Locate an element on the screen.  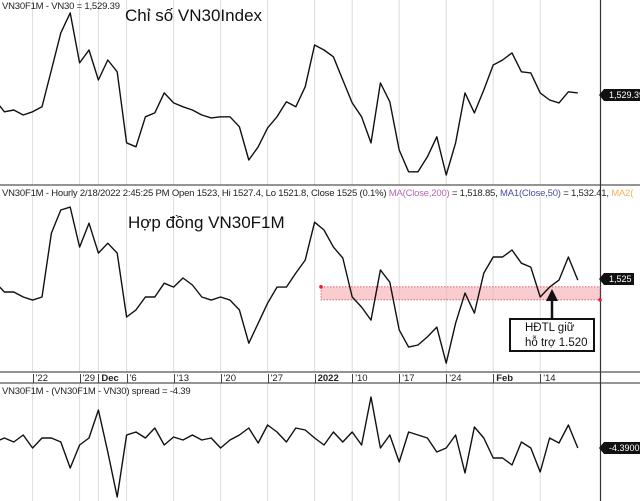
support-zone is located at coordinates (460, 293).